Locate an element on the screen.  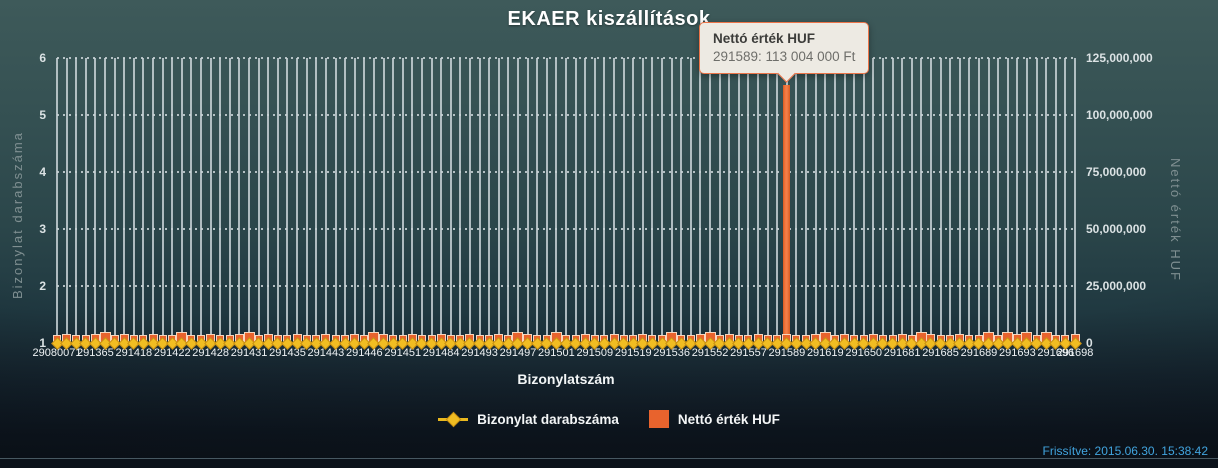
legend-item-count: Bizonylat darabszáma is located at coordinates (528, 419).